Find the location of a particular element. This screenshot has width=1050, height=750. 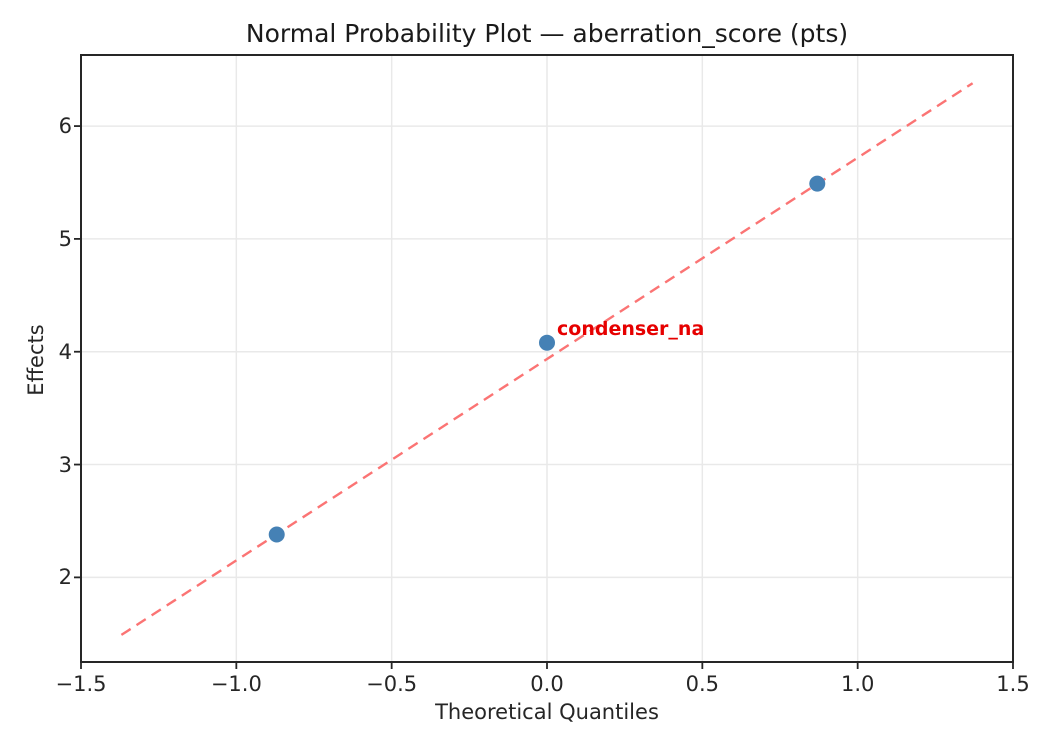

y-tick-label: 3 is located at coordinates (65, 464).